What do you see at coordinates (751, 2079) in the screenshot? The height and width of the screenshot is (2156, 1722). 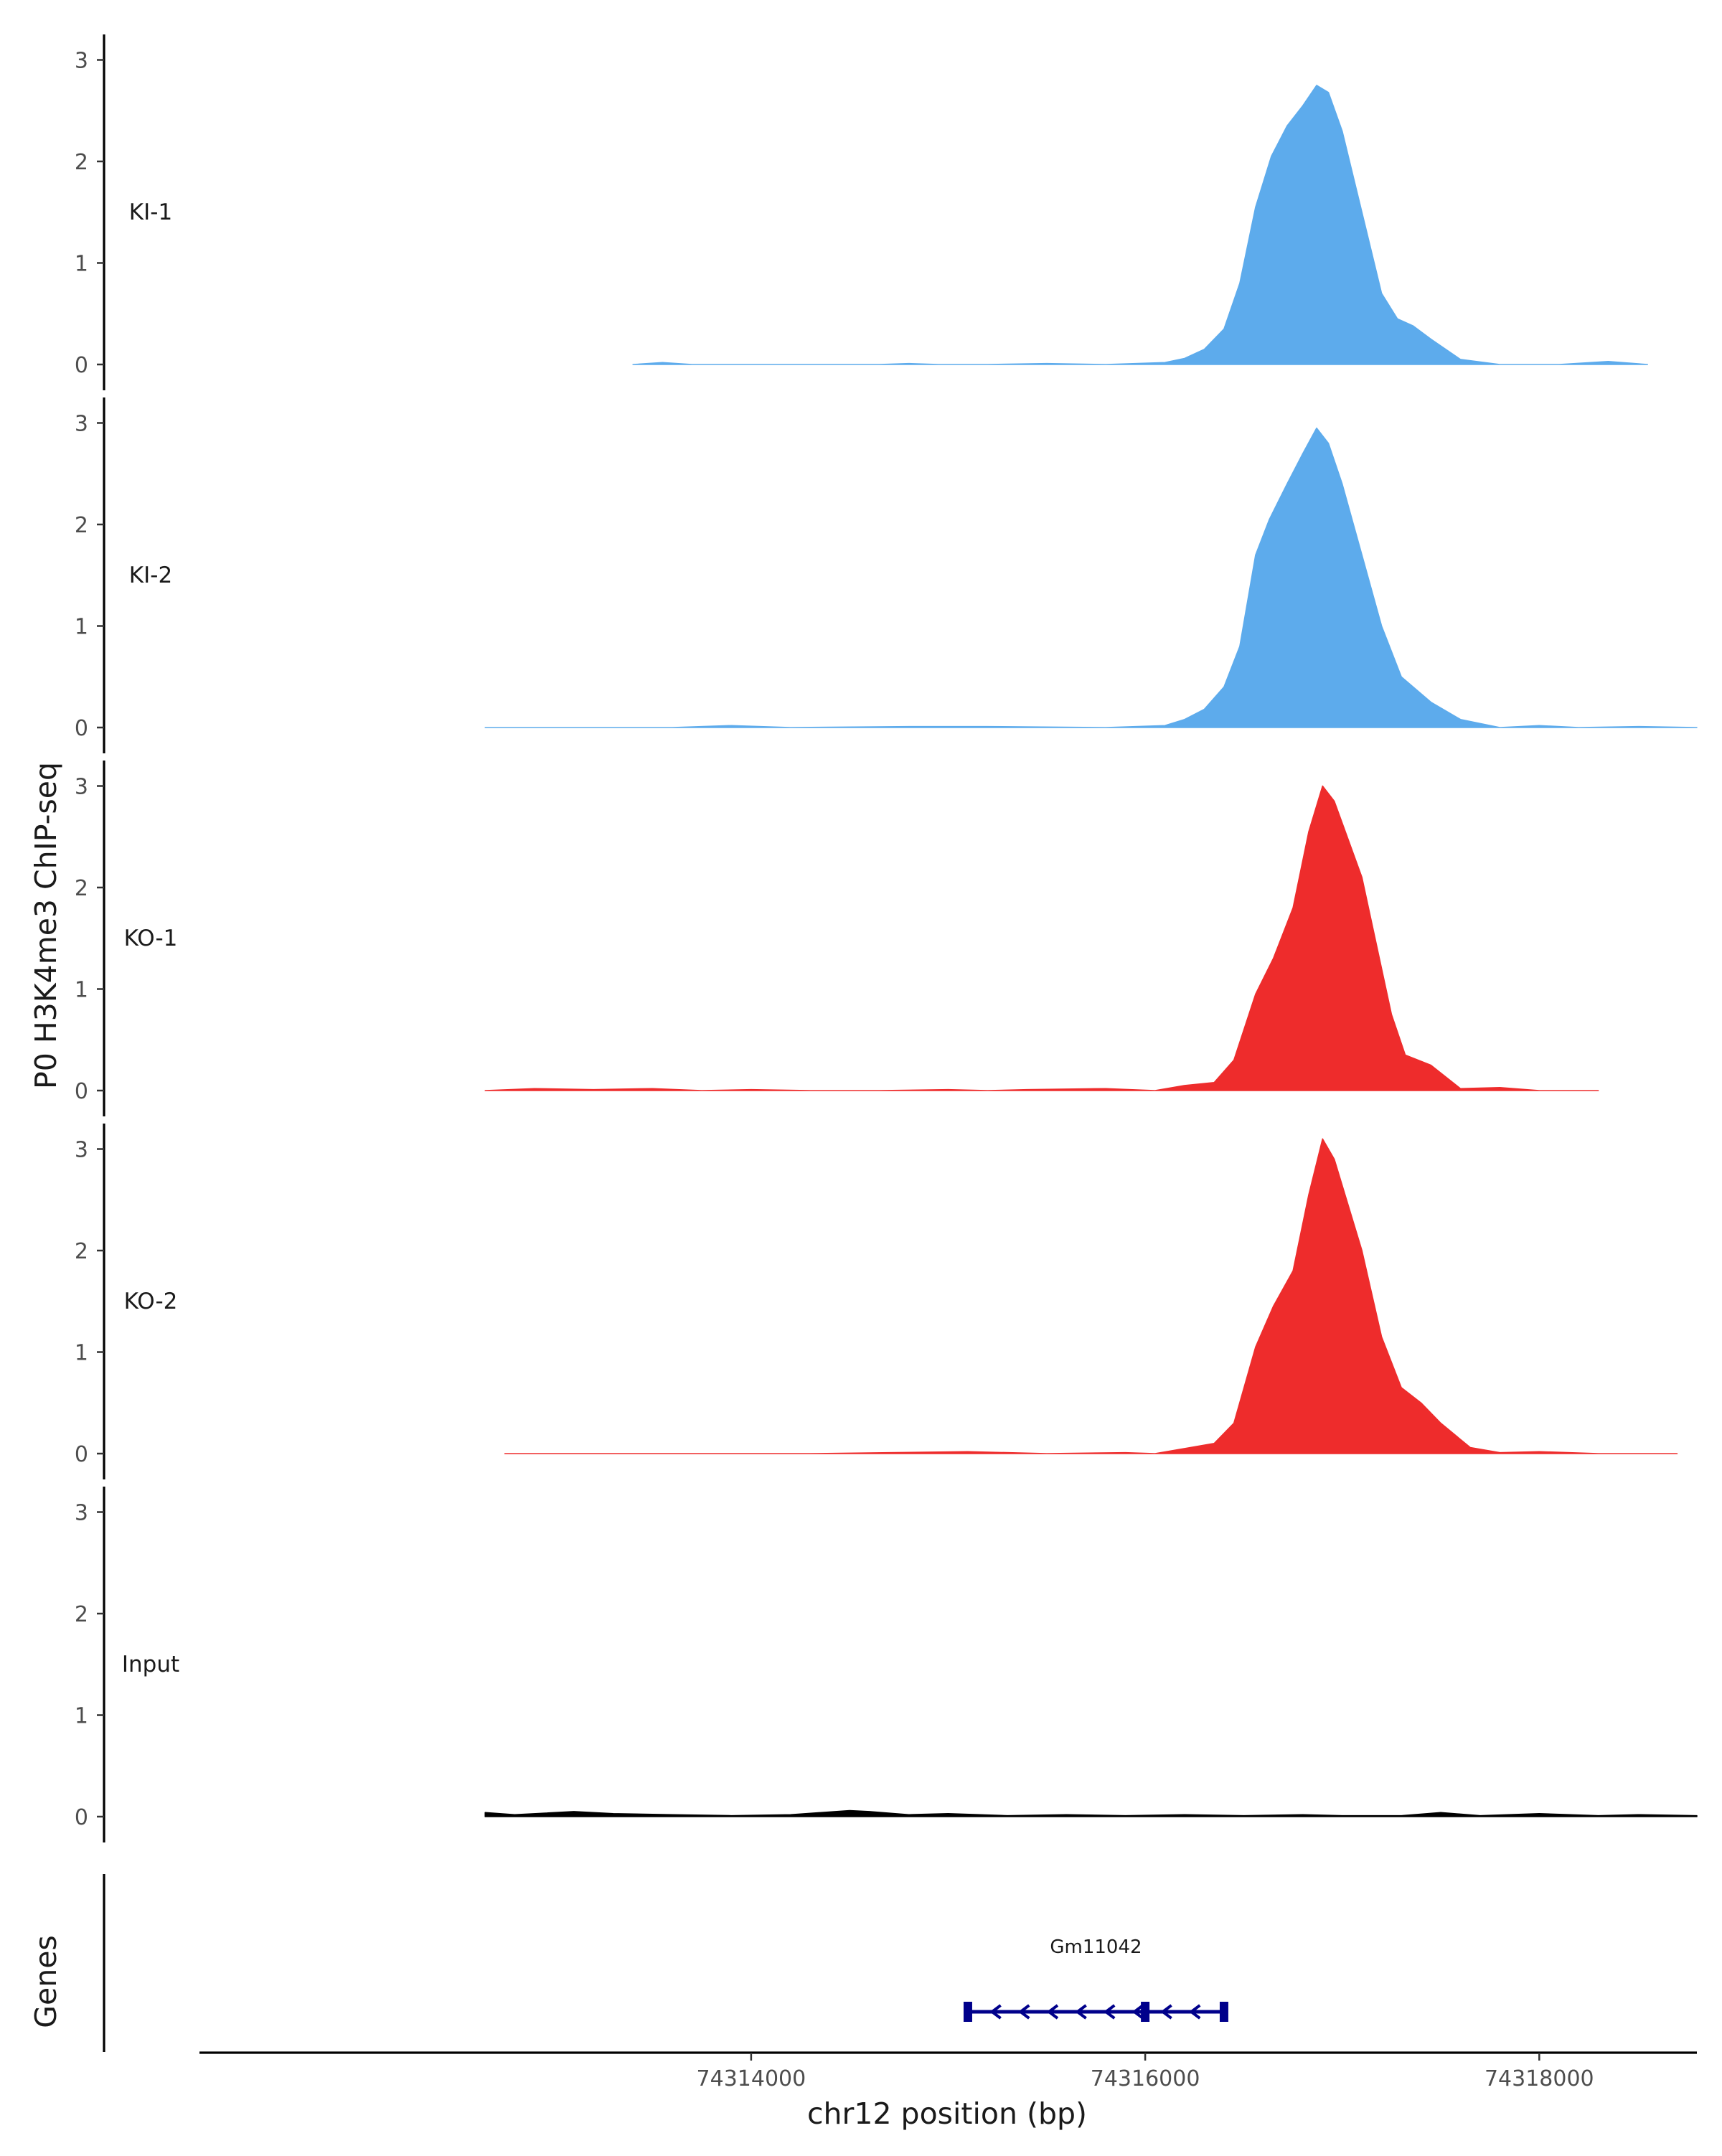 I see `x-tick-label: 74314000` at bounding box center [751, 2079].